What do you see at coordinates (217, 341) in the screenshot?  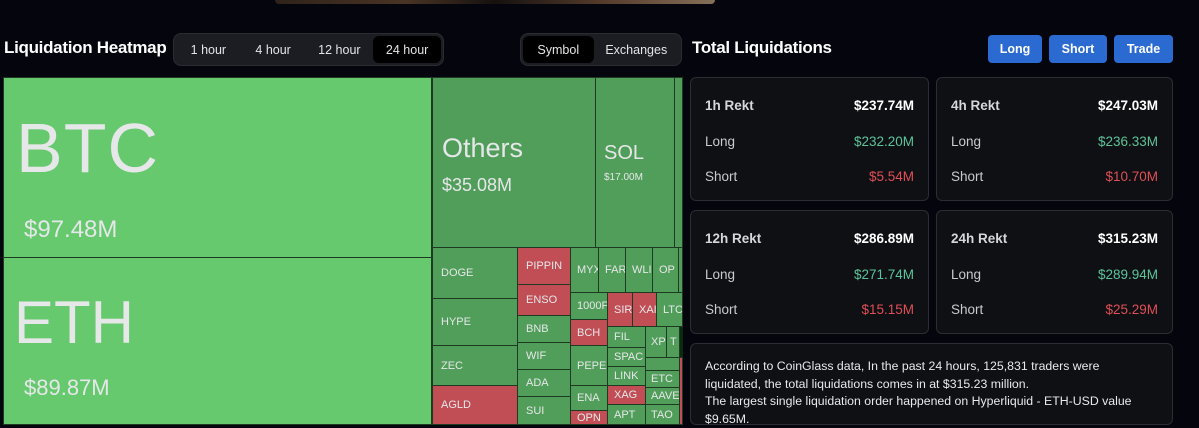 I see `tile-eth: ETH $89.87M` at bounding box center [217, 341].